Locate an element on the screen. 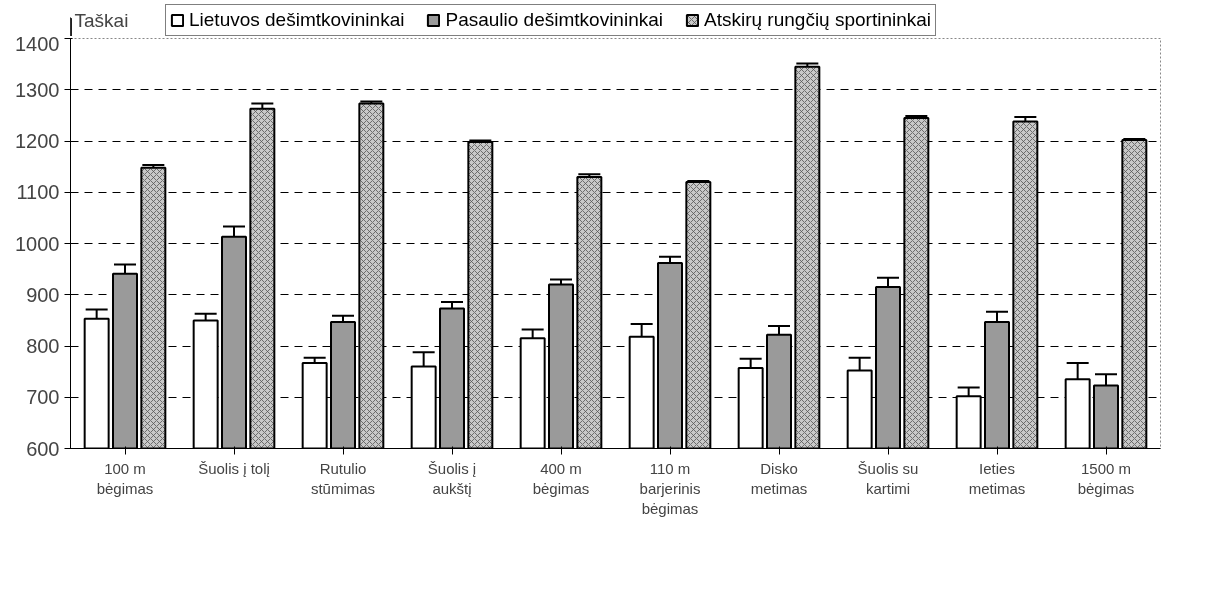 This screenshot has height=608, width=1223. y-tick-label: 800 is located at coordinates (43, 346).